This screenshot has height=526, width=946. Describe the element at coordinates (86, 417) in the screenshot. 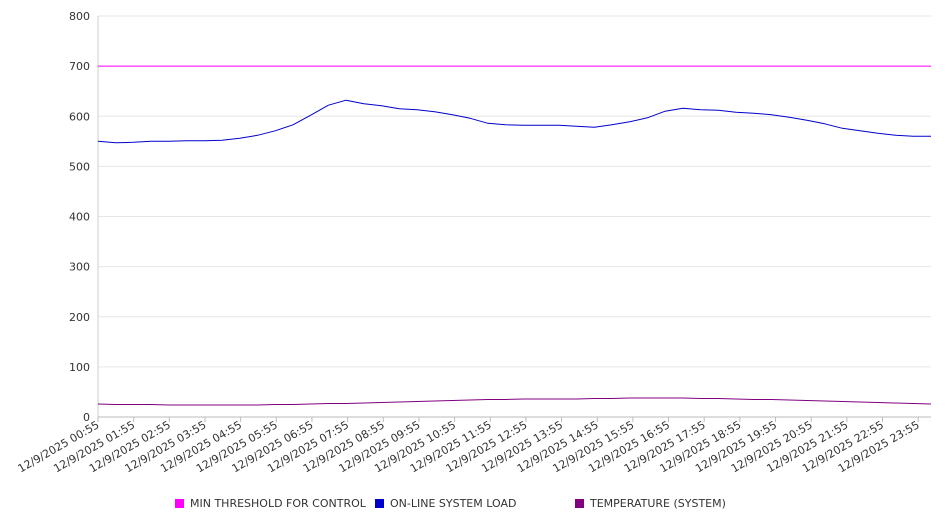

I see `y-tick-label: 0` at that location.